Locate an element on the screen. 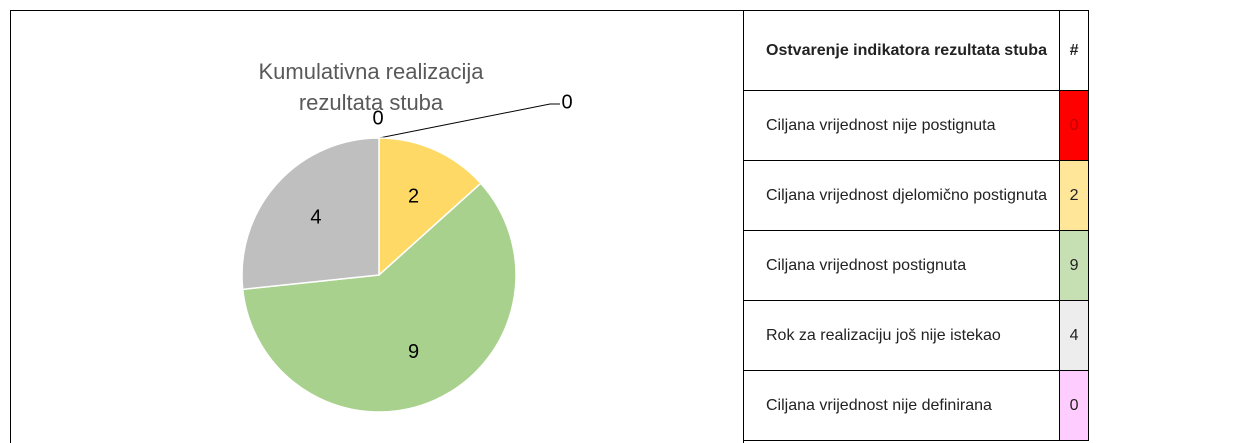 The height and width of the screenshot is (443, 1248). data-label: 2 is located at coordinates (413, 197).